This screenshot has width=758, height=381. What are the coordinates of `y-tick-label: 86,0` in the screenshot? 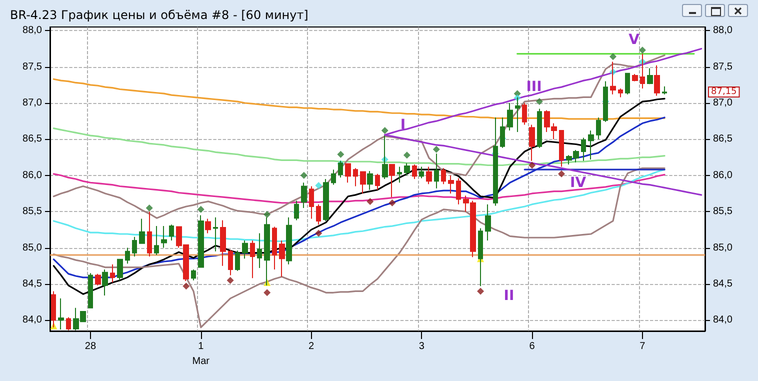 It's located at (32, 175).